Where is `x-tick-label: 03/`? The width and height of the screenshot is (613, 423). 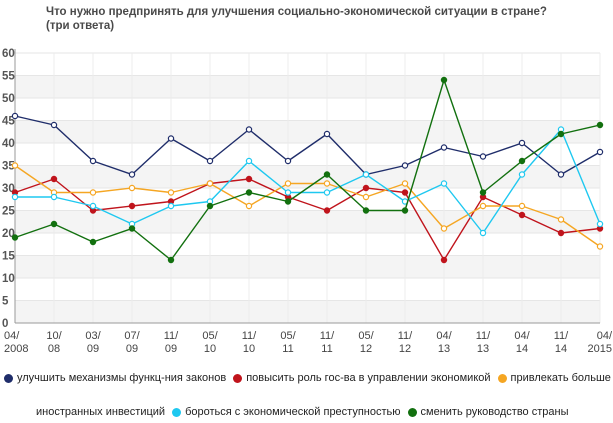
x-tick-label: 03/ is located at coordinates (93, 336).